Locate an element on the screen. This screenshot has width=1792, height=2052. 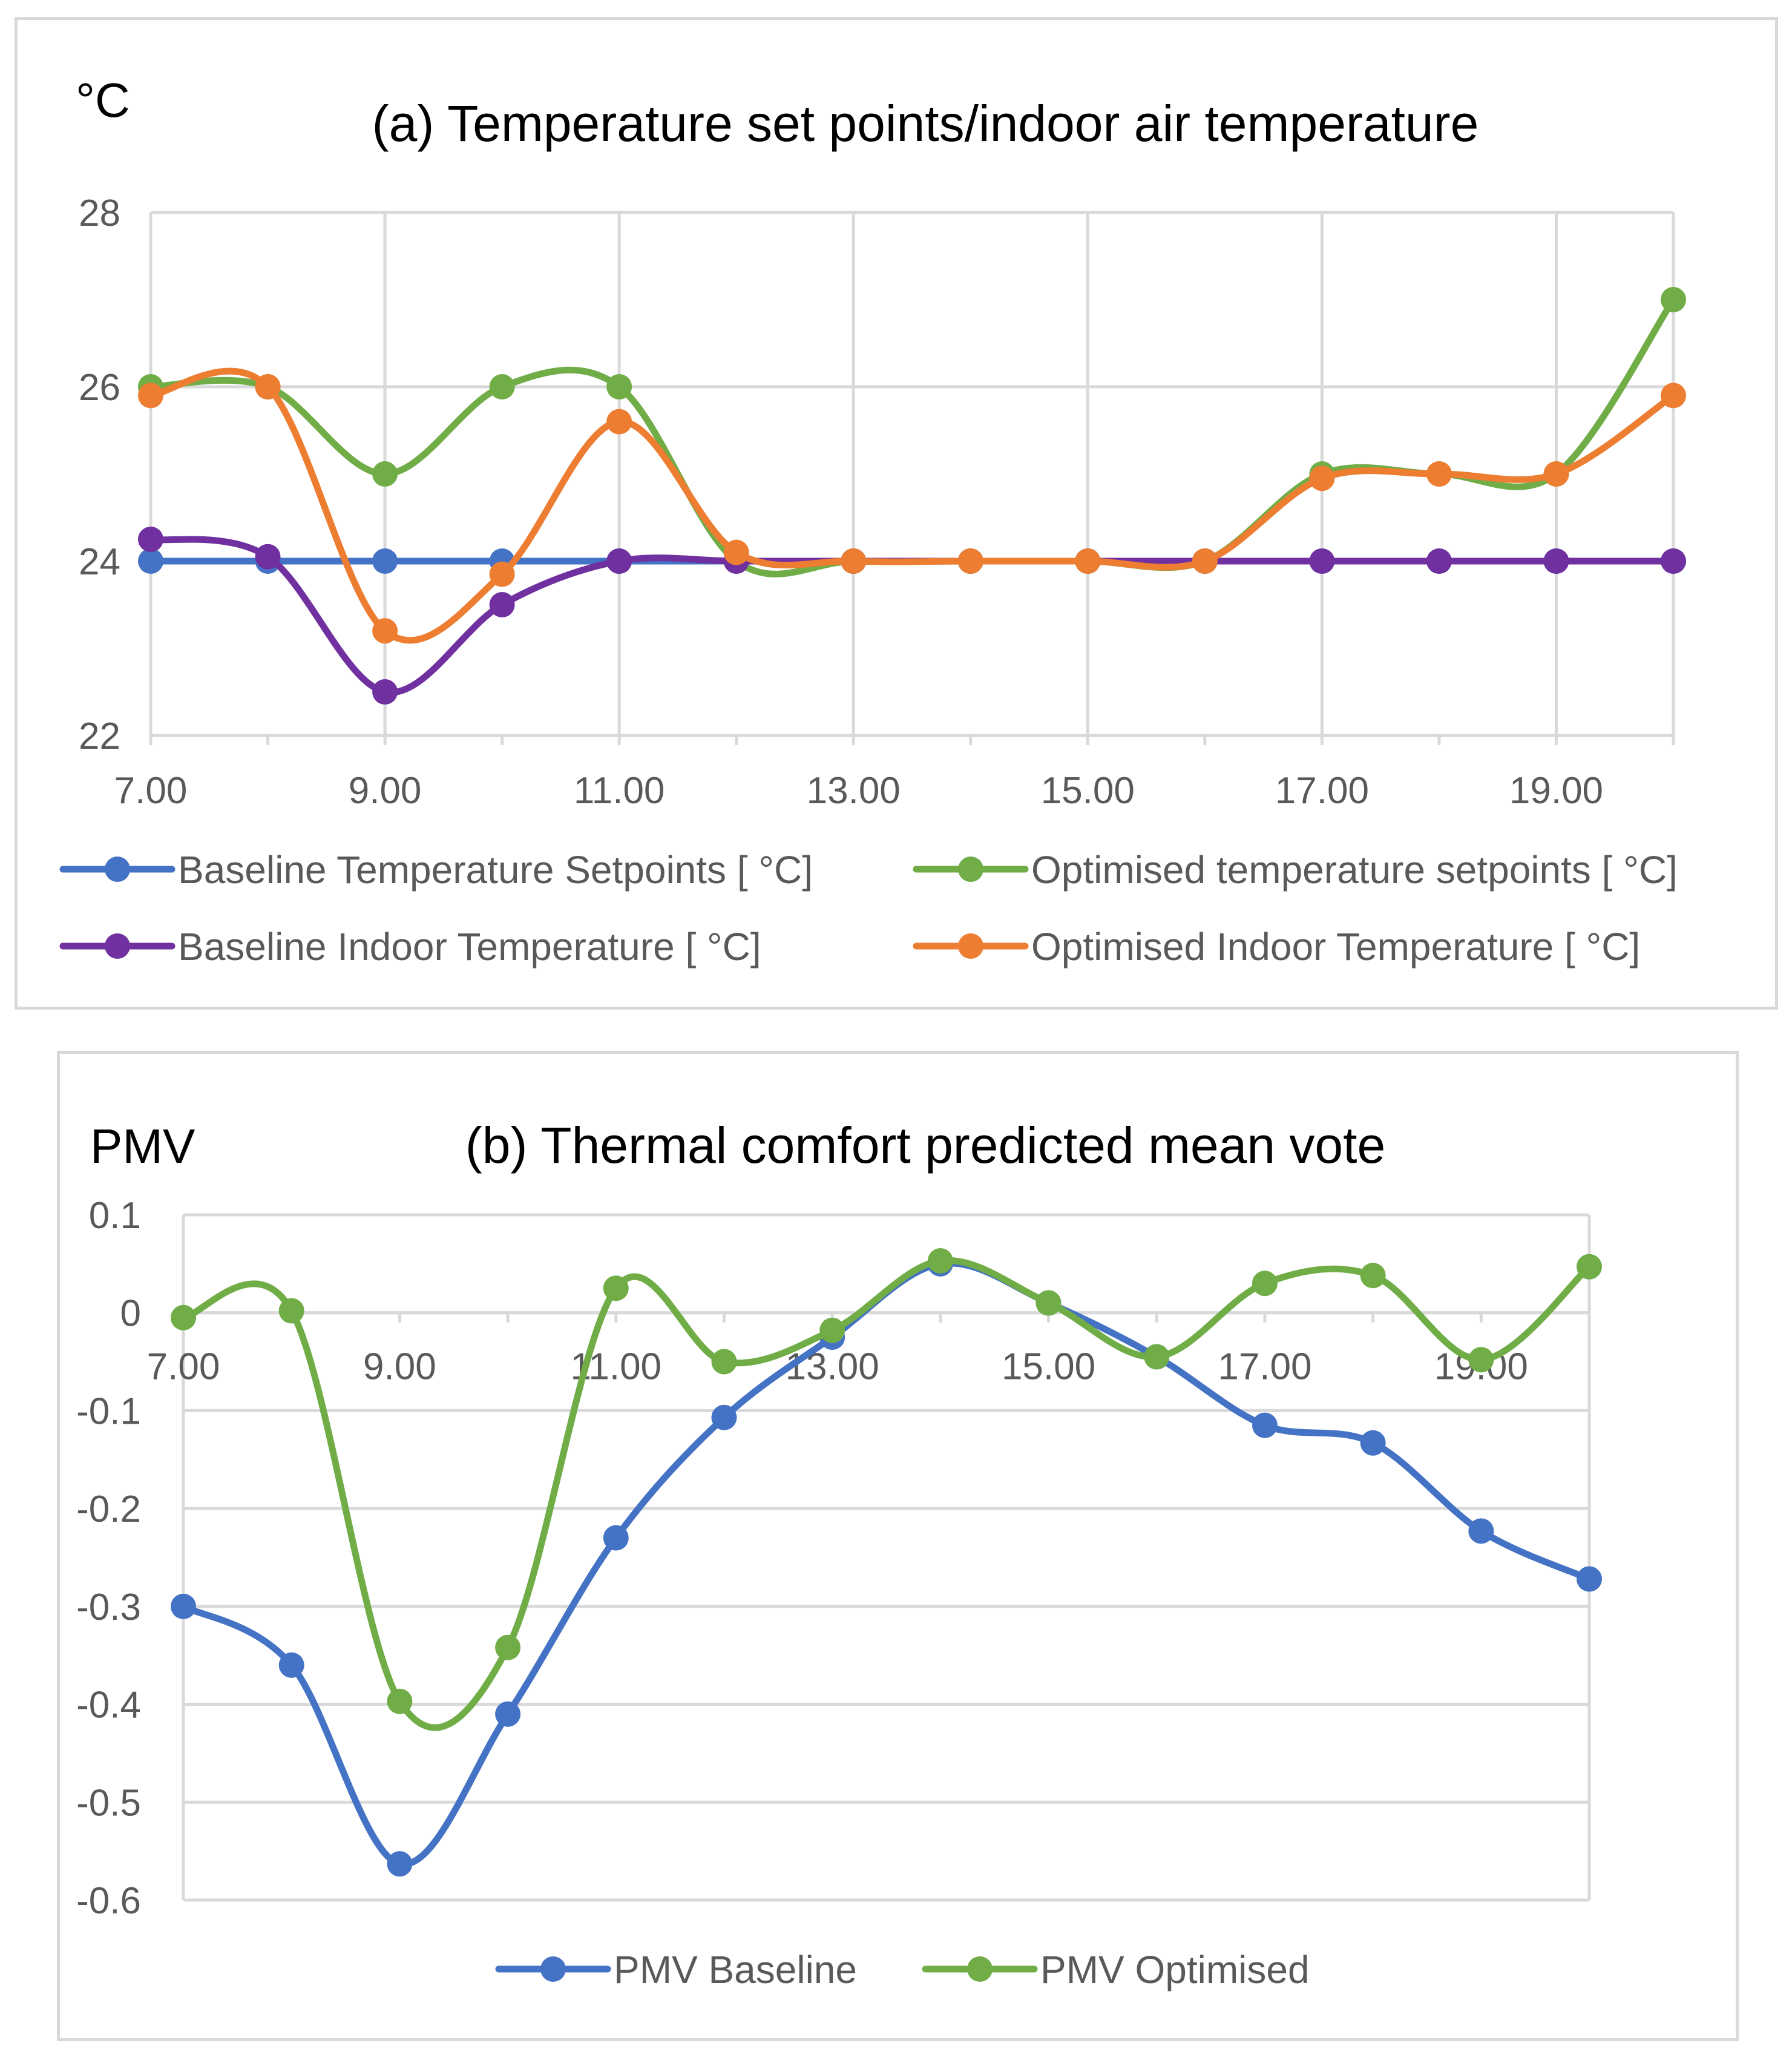
legend-entry: PMV Baseline is located at coordinates (676, 1969).